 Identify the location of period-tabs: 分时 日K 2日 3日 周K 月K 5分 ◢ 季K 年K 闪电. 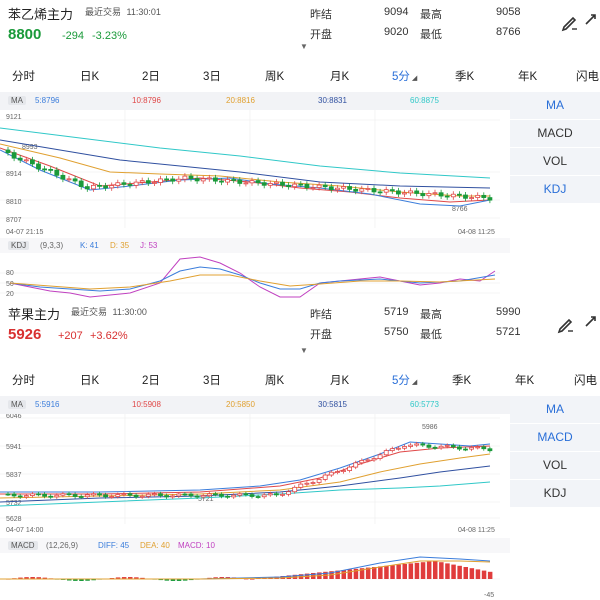
(300, 381).